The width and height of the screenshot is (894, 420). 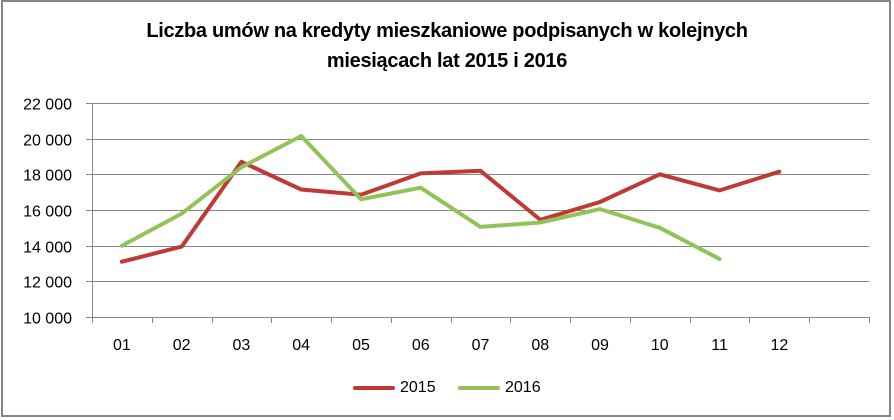 I want to click on legend-item-2015: 2015, so click(x=394, y=388).